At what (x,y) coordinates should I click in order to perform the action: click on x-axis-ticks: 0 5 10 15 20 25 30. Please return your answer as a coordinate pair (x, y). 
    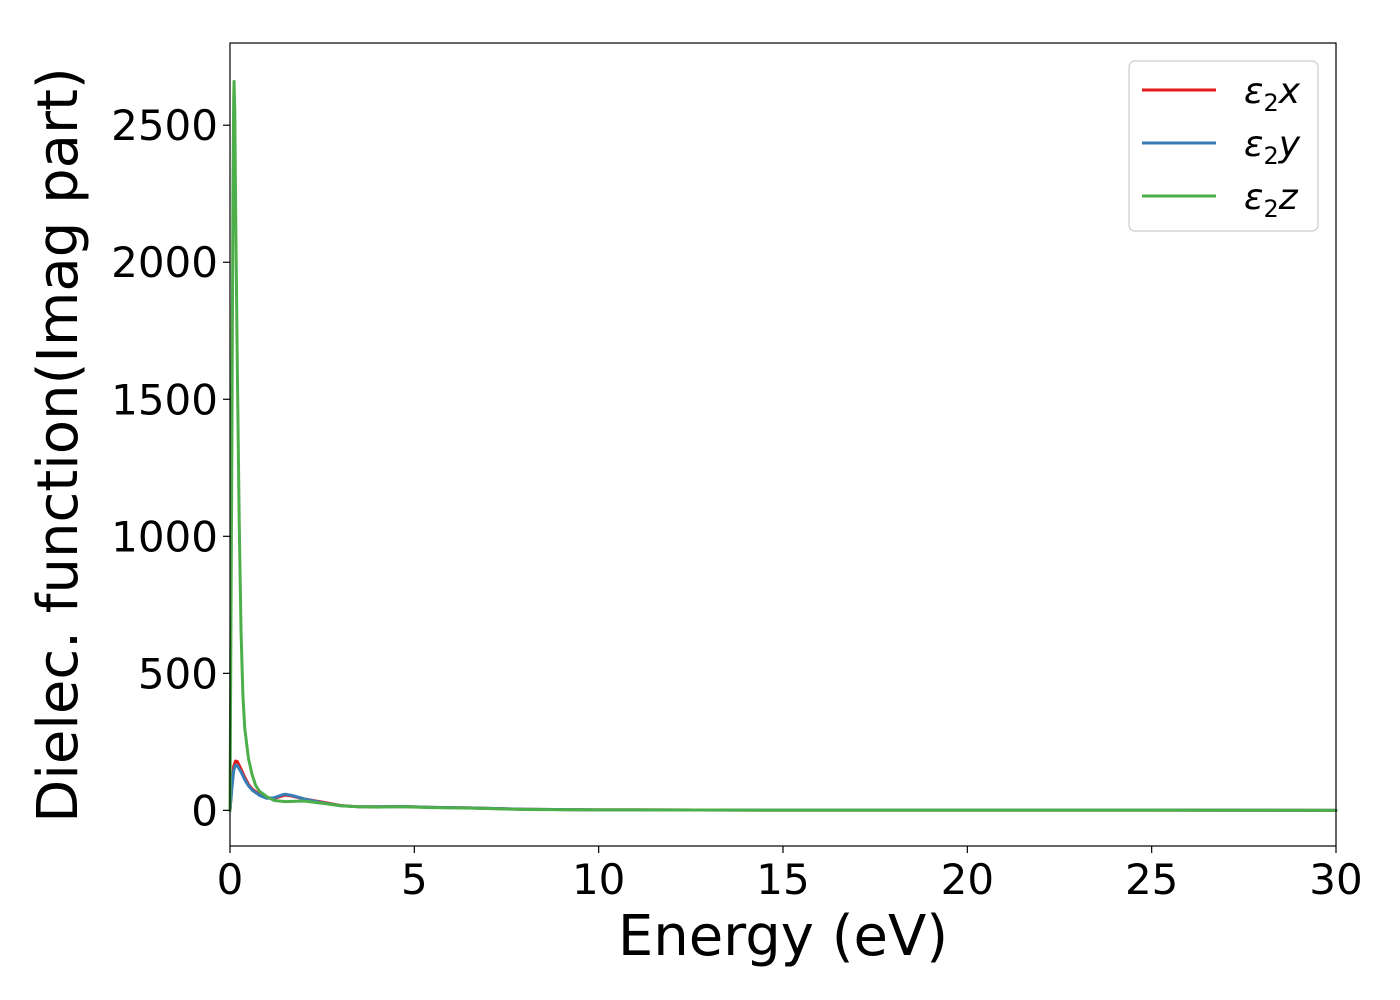
    Looking at the image, I should click on (790, 875).